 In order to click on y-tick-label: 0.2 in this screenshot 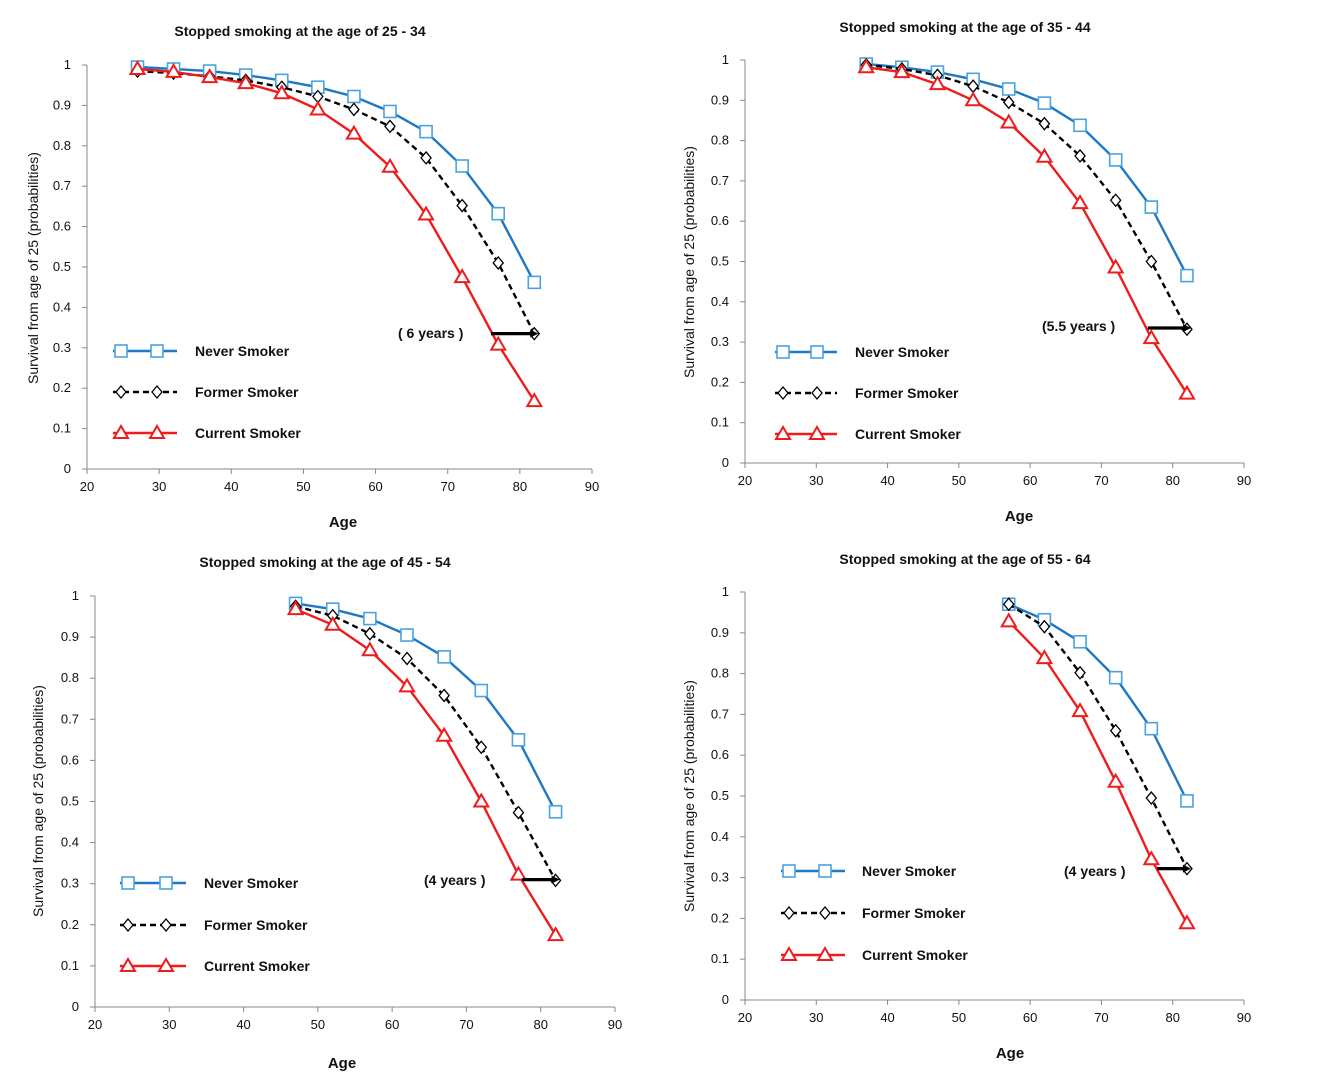, I will do `click(720, 917)`.